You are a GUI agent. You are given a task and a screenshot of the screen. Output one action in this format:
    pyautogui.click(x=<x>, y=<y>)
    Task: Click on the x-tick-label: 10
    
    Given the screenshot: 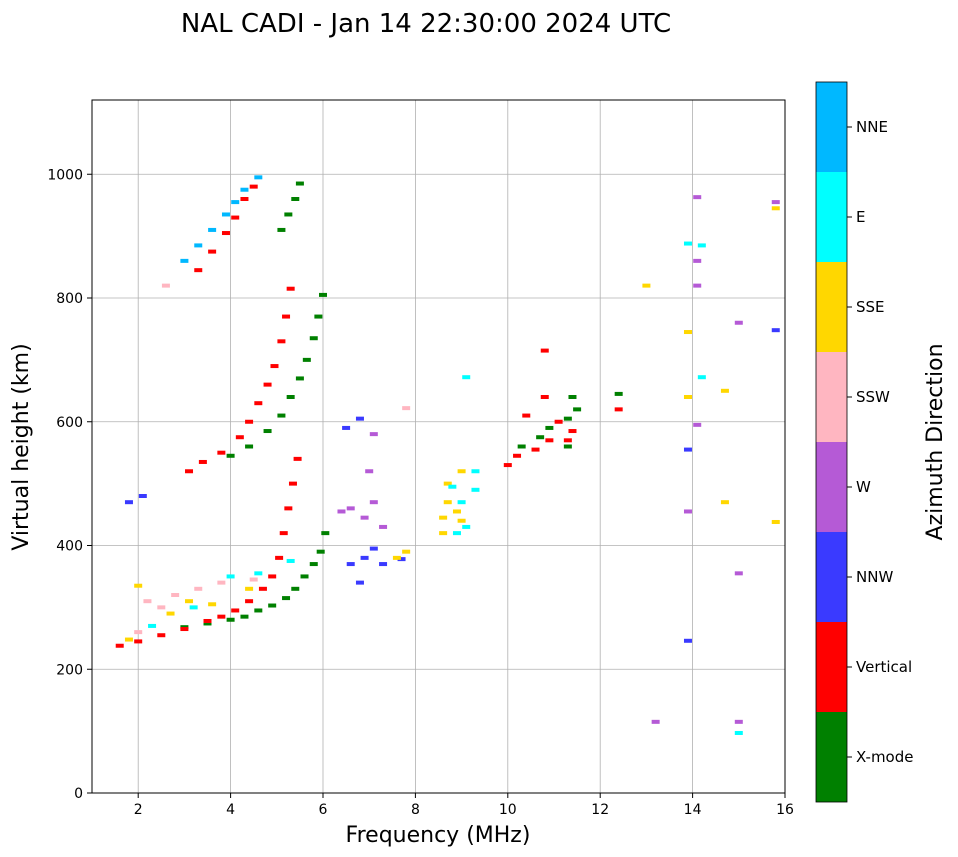 What is the action you would take?
    pyautogui.click(x=508, y=810)
    